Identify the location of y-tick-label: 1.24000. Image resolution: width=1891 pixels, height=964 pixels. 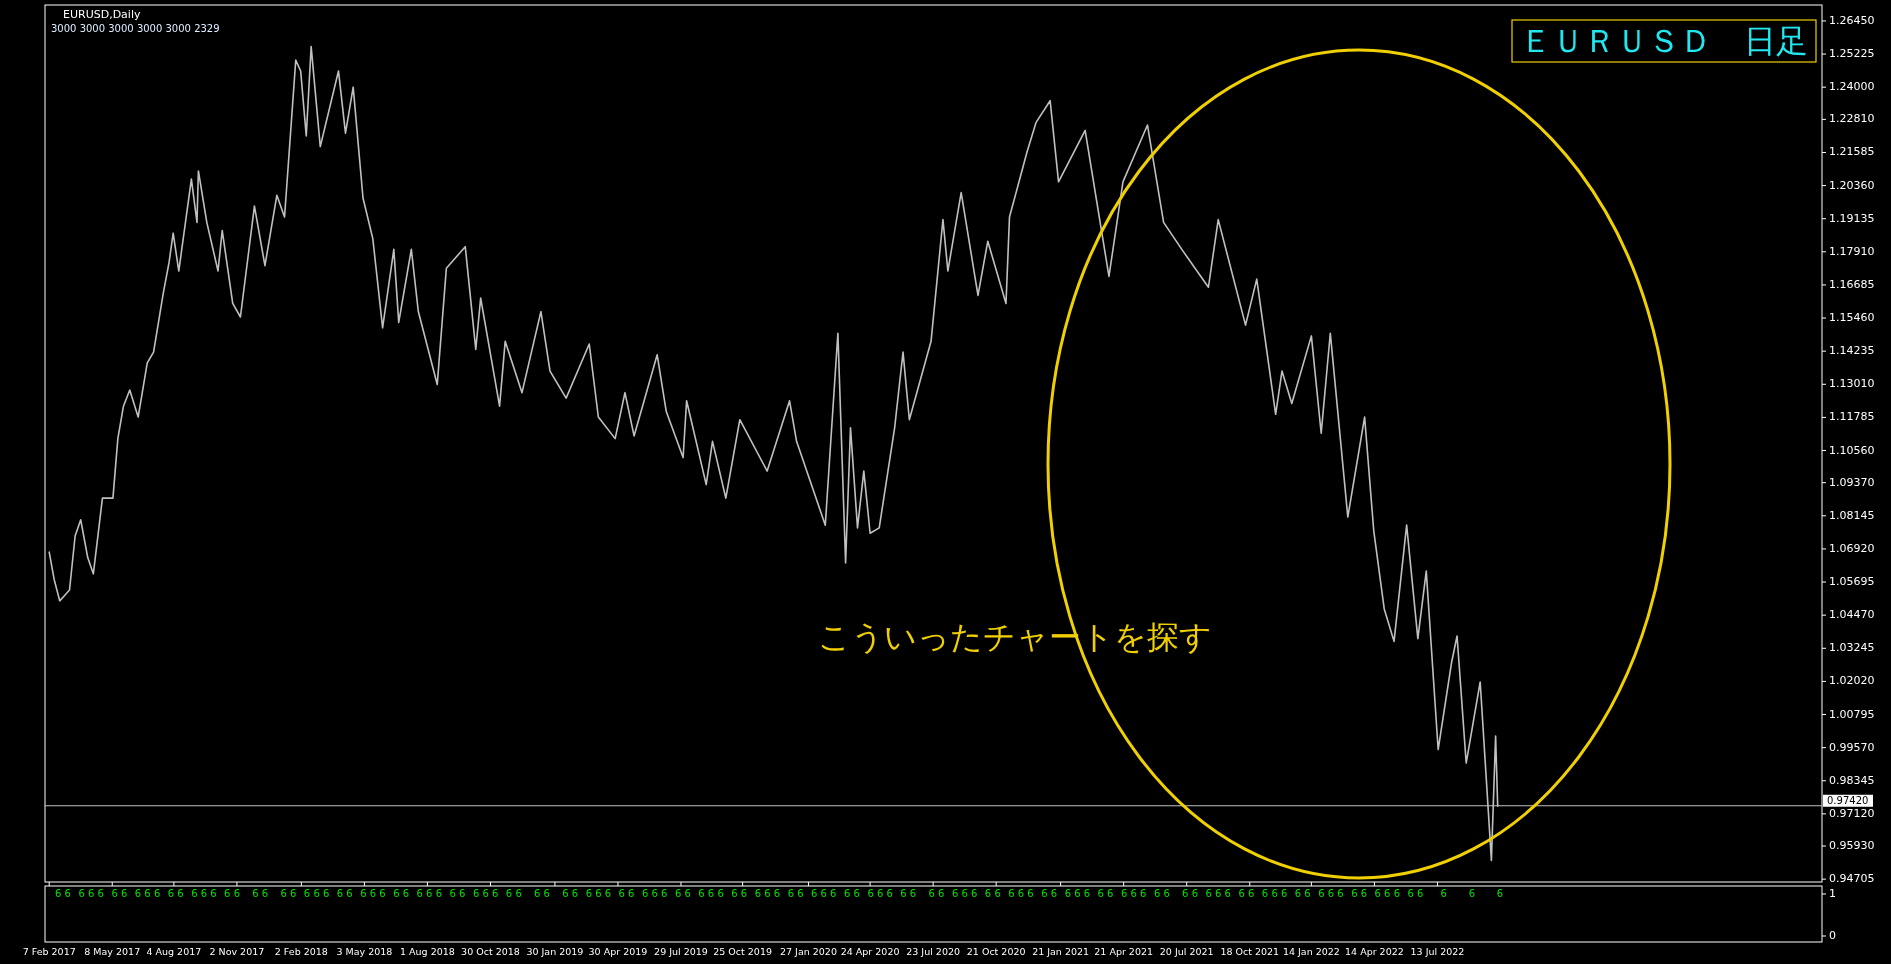
(1852, 87).